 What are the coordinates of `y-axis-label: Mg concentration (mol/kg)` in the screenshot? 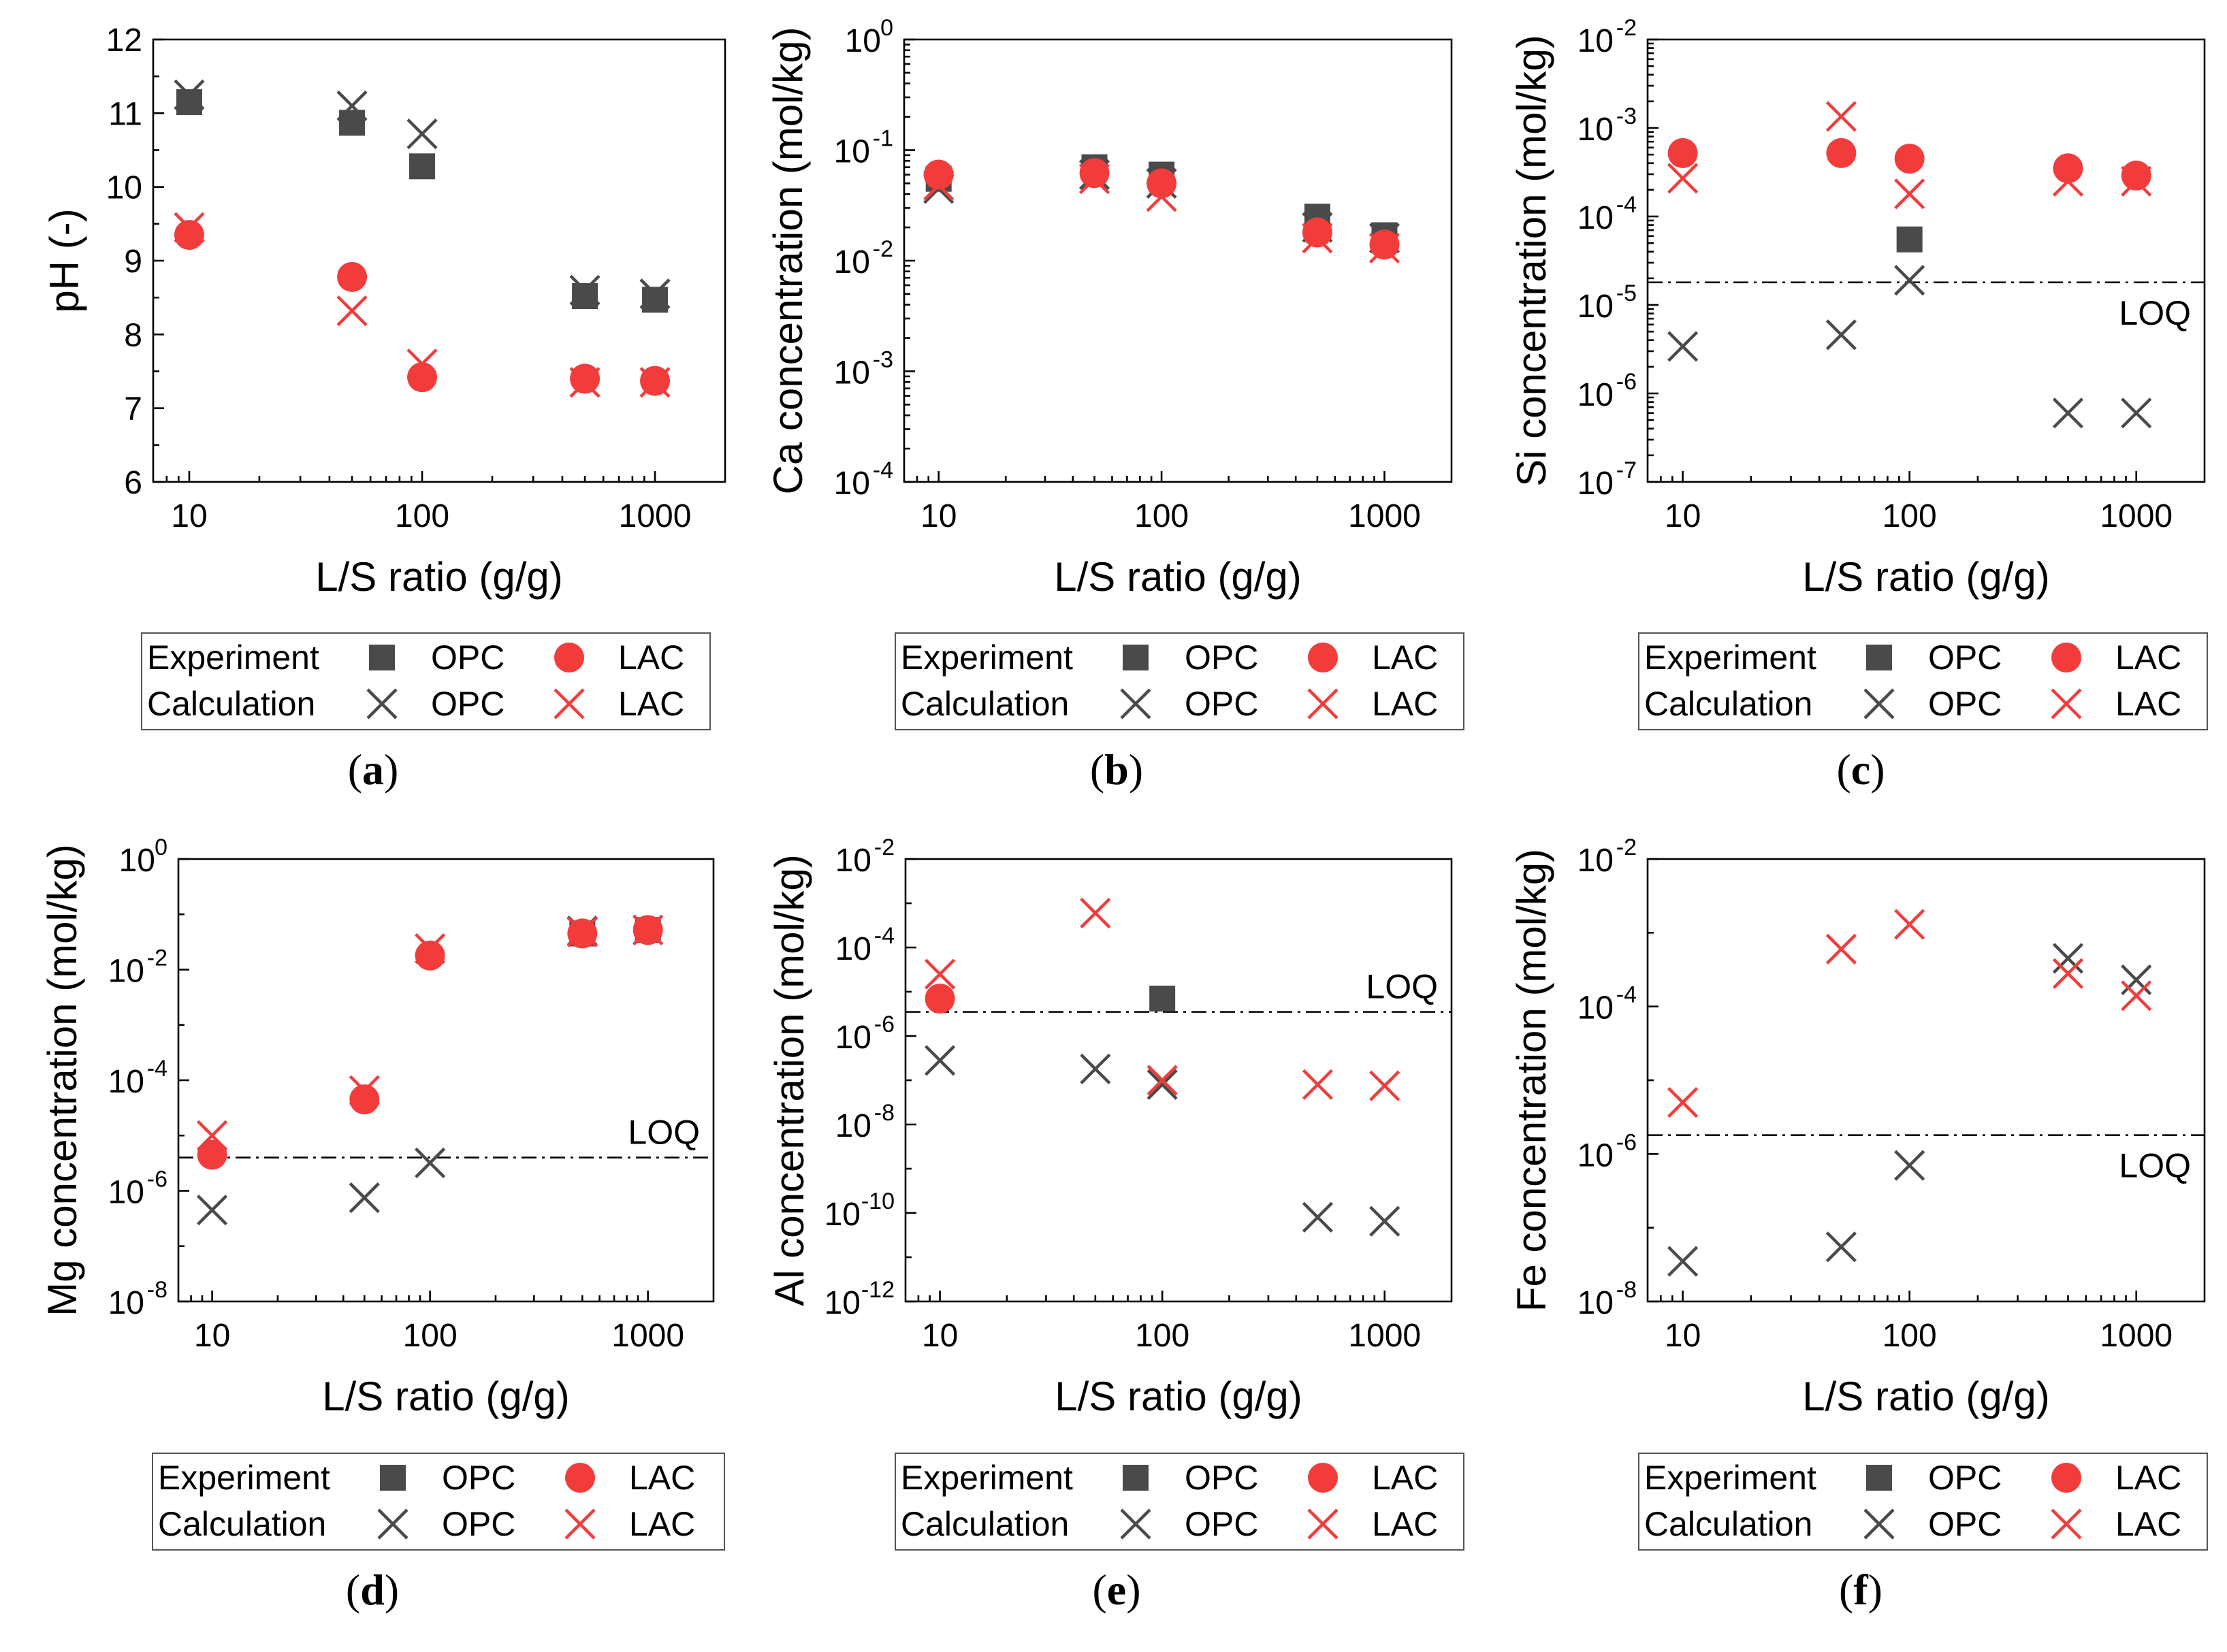 It's located at (62, 1080).